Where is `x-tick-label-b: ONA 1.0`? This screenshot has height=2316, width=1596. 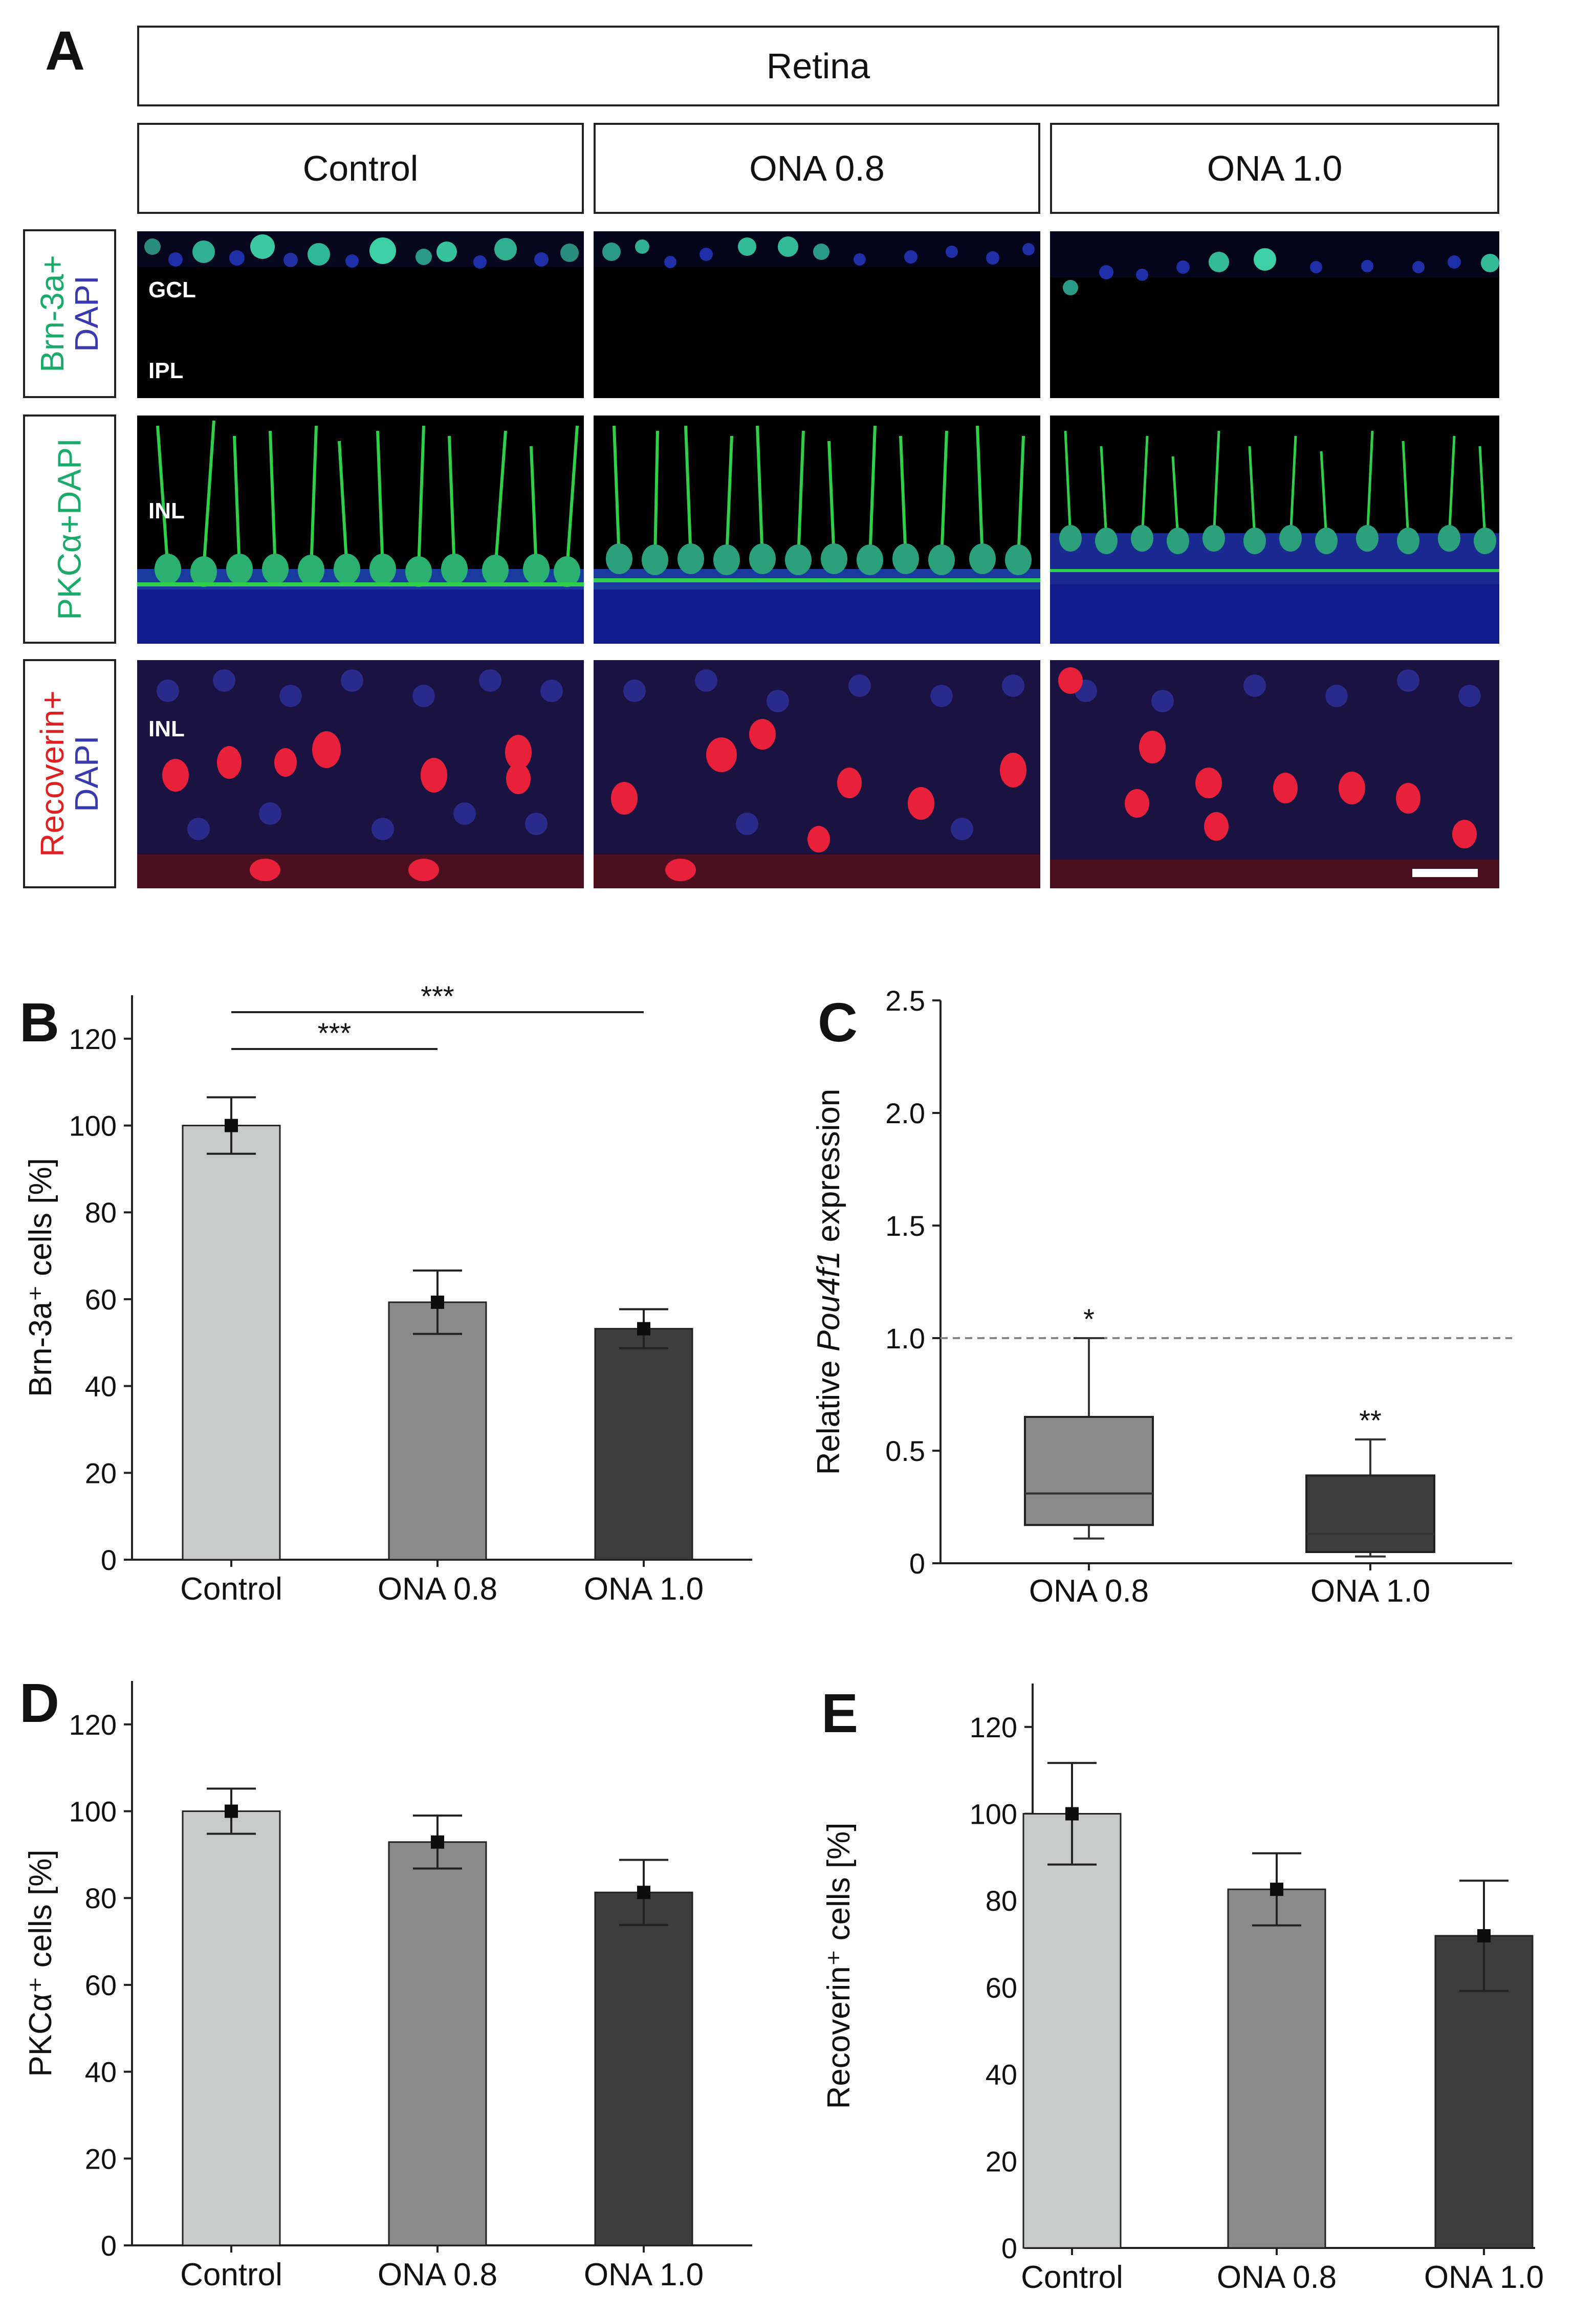 x-tick-label-b: ONA 1.0 is located at coordinates (644, 1589).